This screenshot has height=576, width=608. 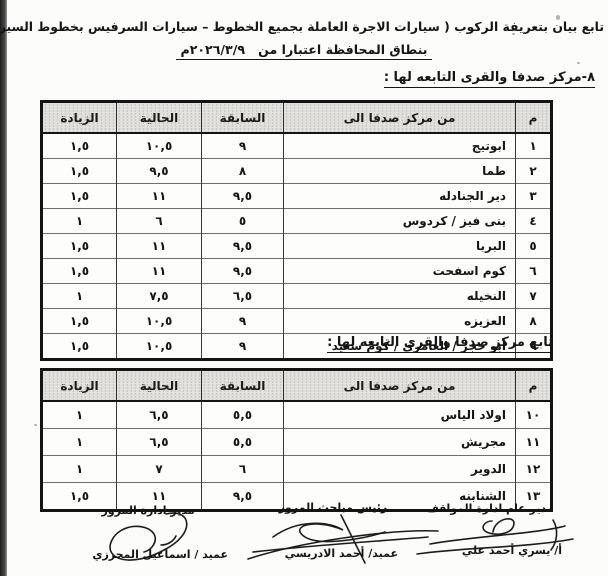 What do you see at coordinates (159, 117) in the screenshot?
I see `column-header-current: الحالية` at bounding box center [159, 117].